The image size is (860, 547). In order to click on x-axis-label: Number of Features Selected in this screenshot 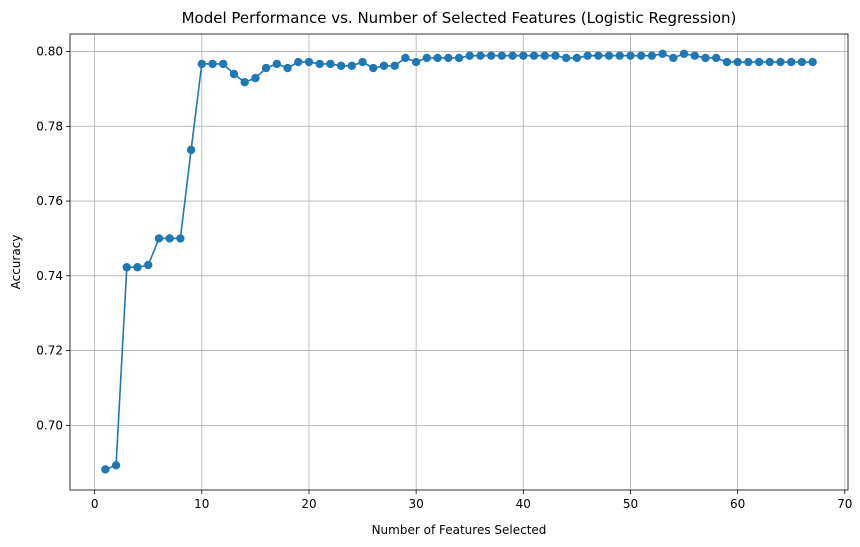, I will do `click(459, 530)`.